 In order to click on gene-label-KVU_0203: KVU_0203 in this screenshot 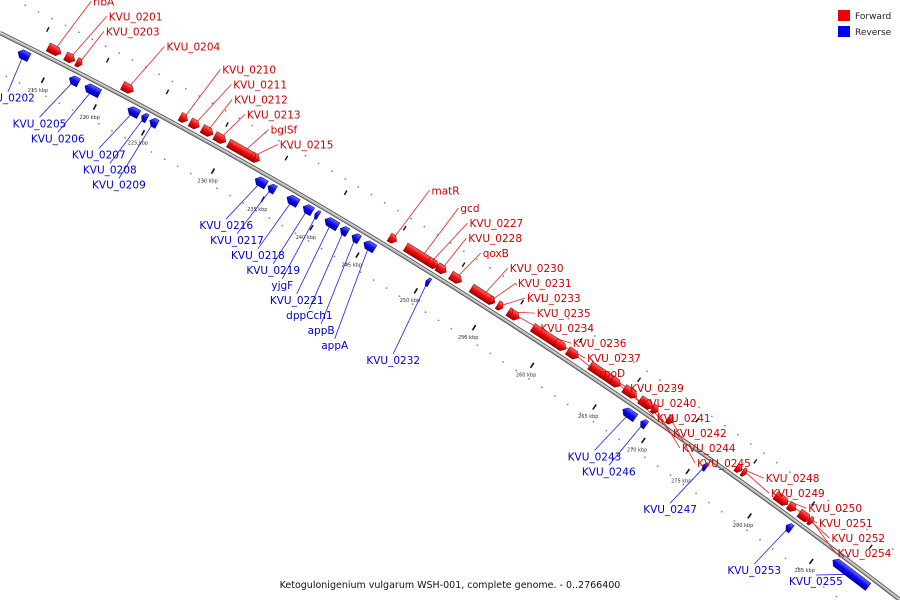, I will do `click(133, 32)`.